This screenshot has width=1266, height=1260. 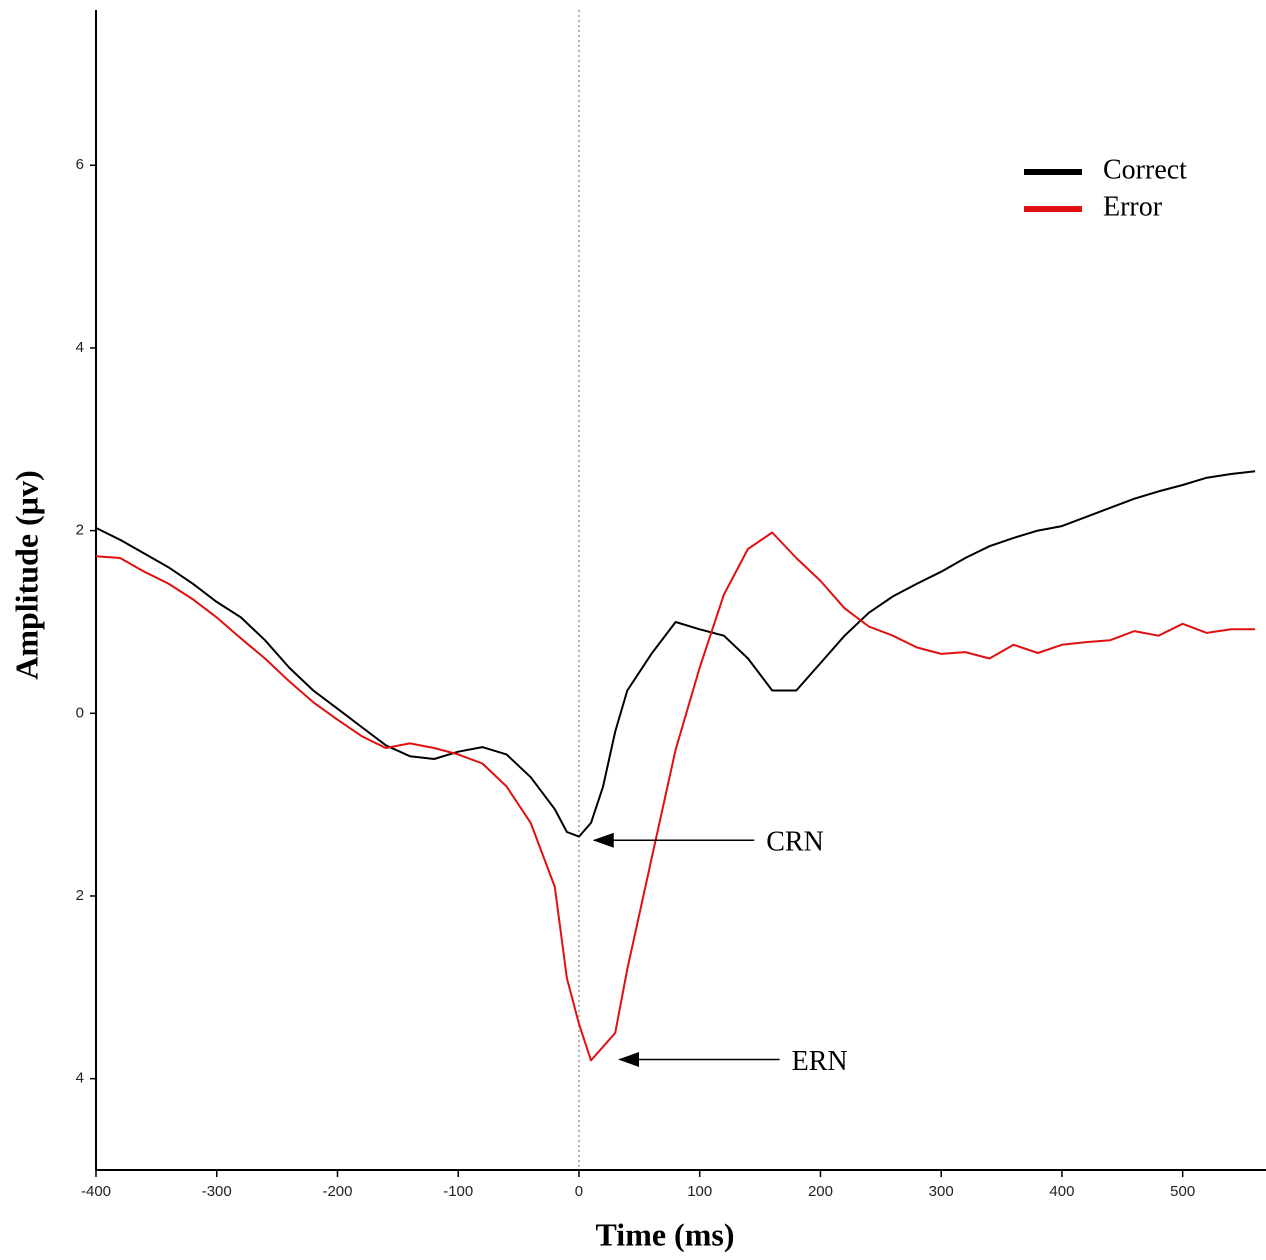 I want to click on x-tick-label: 500, so click(x=1182, y=1191).